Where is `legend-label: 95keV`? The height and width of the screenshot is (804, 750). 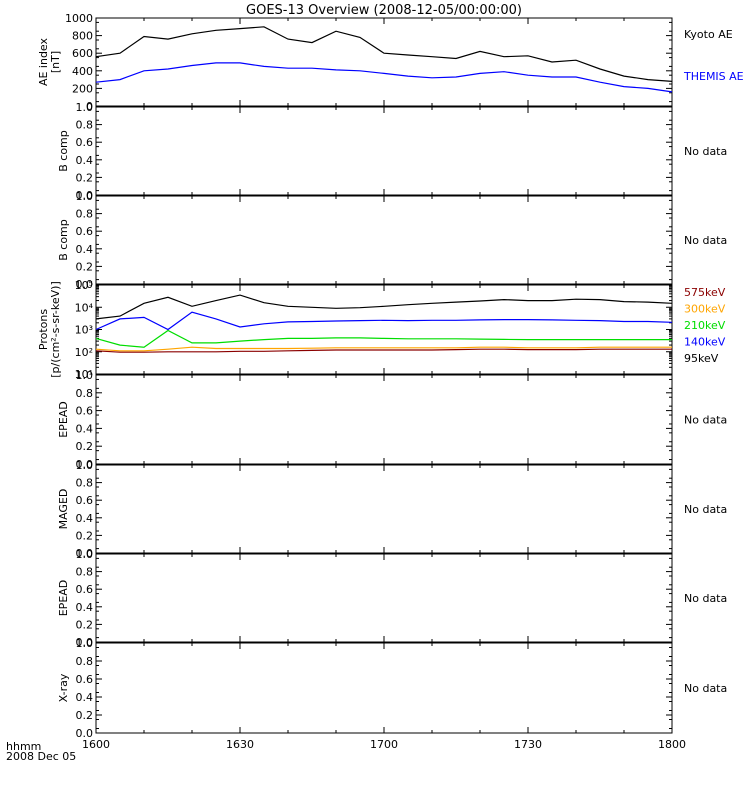 legend-label: 95keV is located at coordinates (701, 358).